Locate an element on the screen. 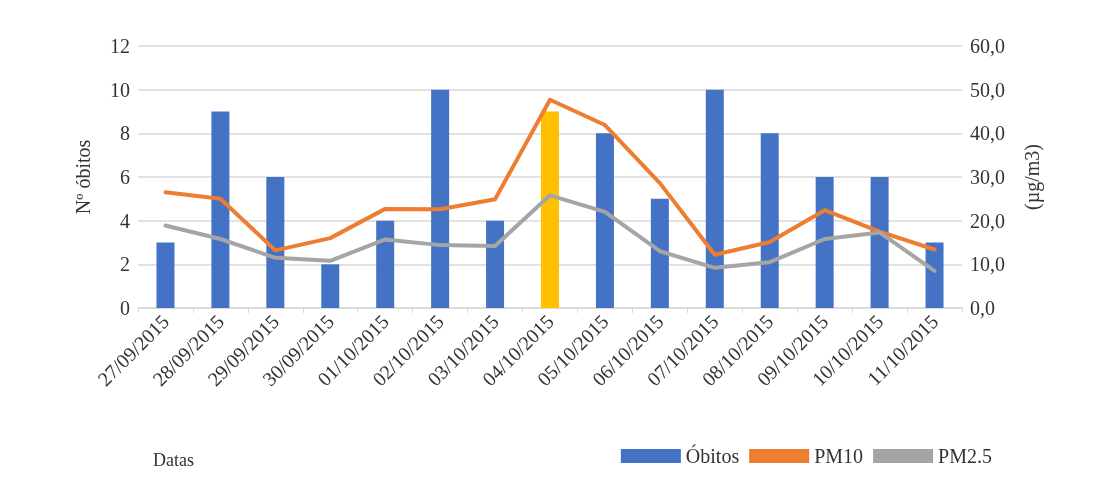  x-axis-title: Datas is located at coordinates (173, 460).